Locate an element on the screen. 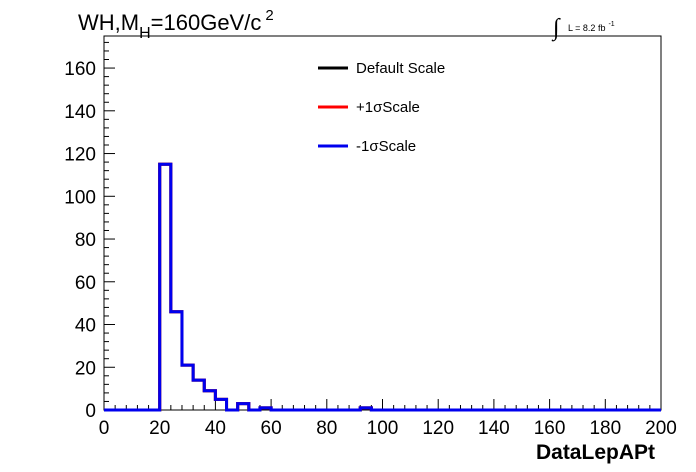 The width and height of the screenshot is (696, 472). legend-label: Default Scale is located at coordinates (400, 68).